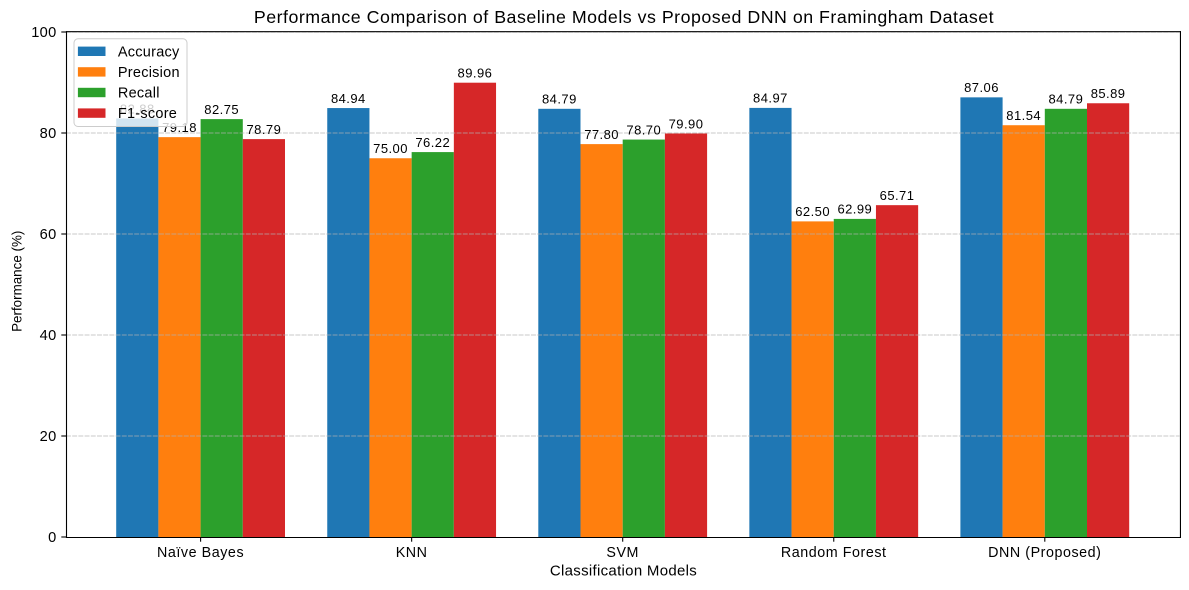 This screenshot has height=590, width=1189. Describe the element at coordinates (432, 142) in the screenshot. I see `svg-text: 76.22` at that location.